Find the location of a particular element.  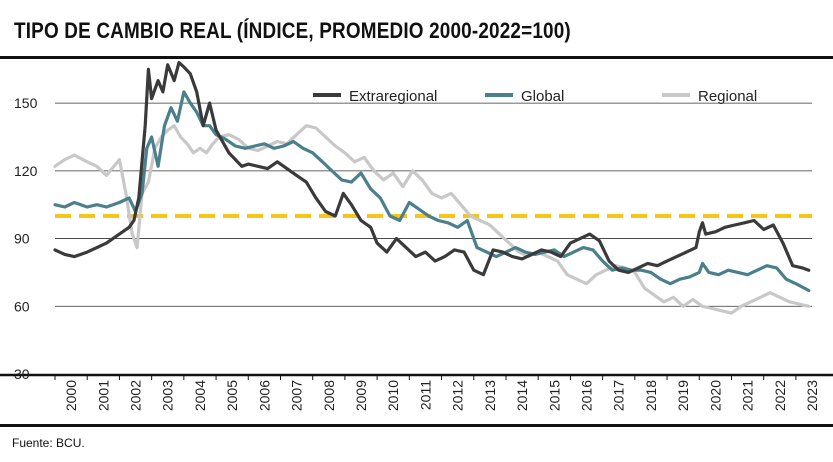

legend-label-extraregional: Extraregional is located at coordinates (393, 96).